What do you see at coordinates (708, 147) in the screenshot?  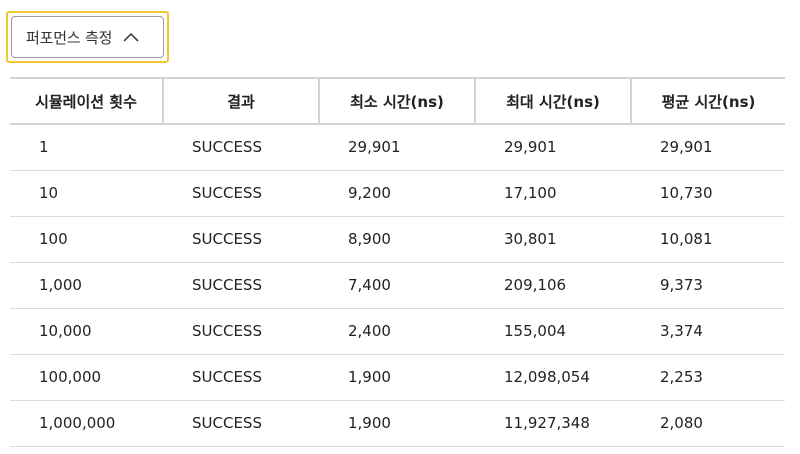 I see `cell-avg-time: 29,901` at bounding box center [708, 147].